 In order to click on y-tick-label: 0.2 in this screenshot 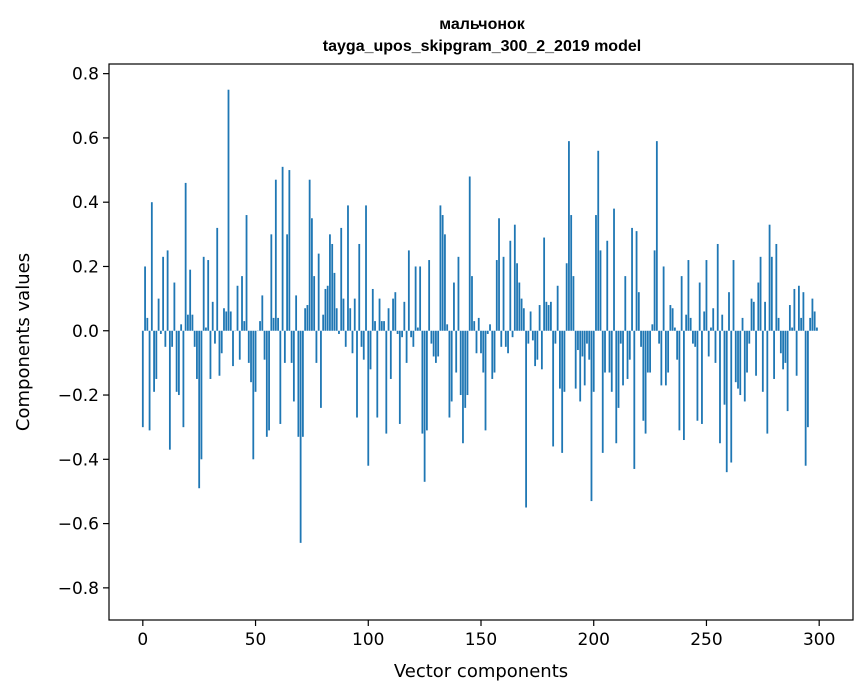, I will do `click(85, 267)`.